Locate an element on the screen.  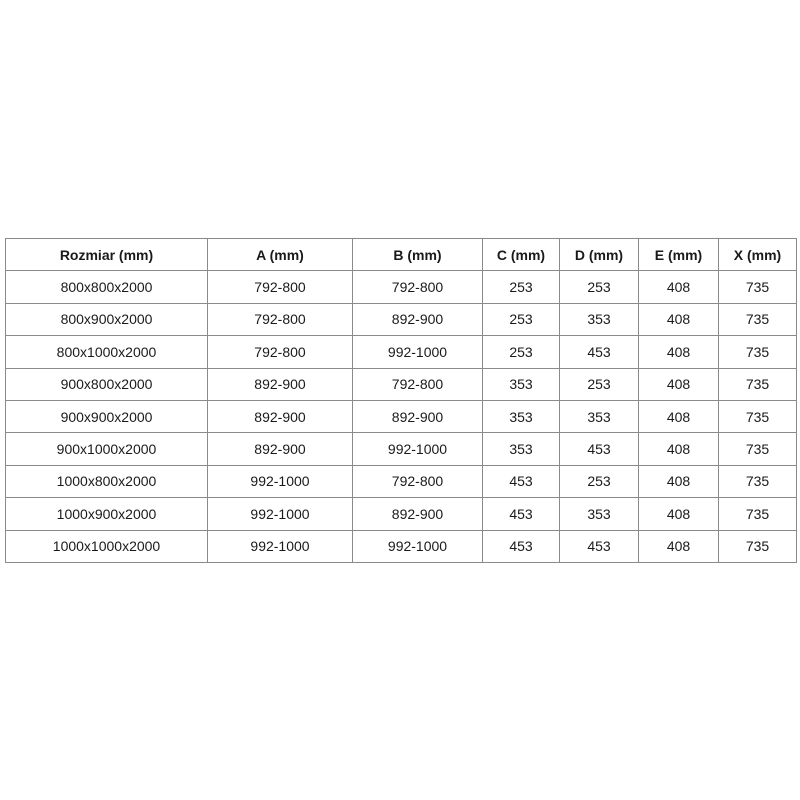
table-row: 900x800x2000 892-900 792-800 353 253 408 735 is located at coordinates (401, 384).